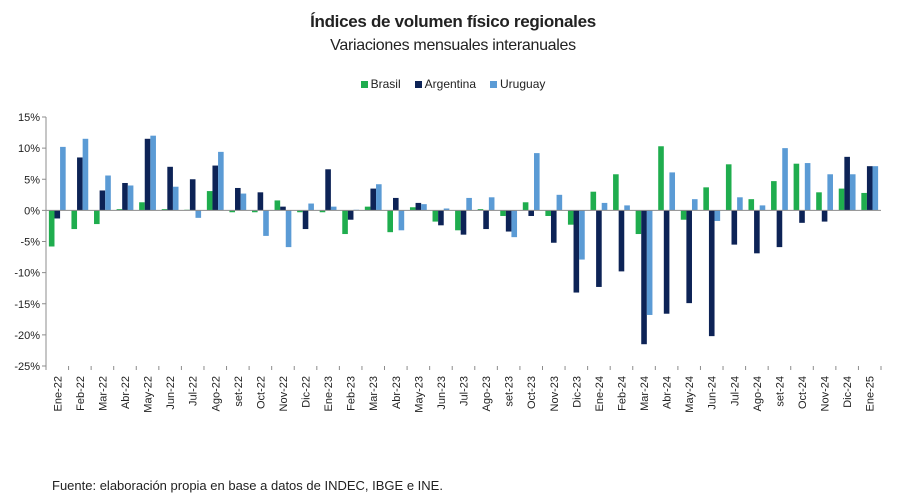  What do you see at coordinates (780, 391) in the screenshot?
I see `x-tick-label: set-24` at bounding box center [780, 391].